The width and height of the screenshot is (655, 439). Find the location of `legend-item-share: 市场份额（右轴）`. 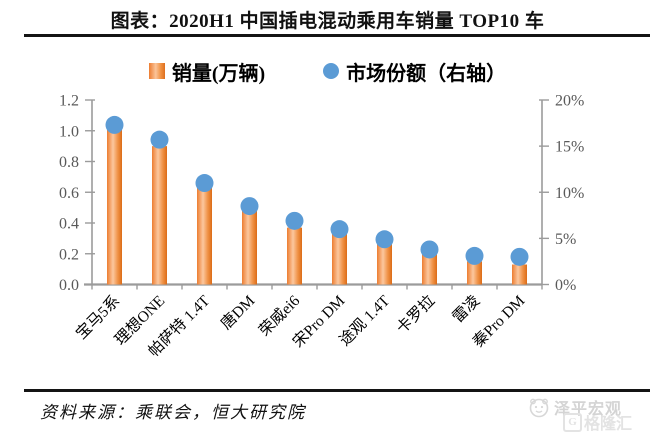

legend-item-share: 市场份额（右轴） is located at coordinates (414, 71).